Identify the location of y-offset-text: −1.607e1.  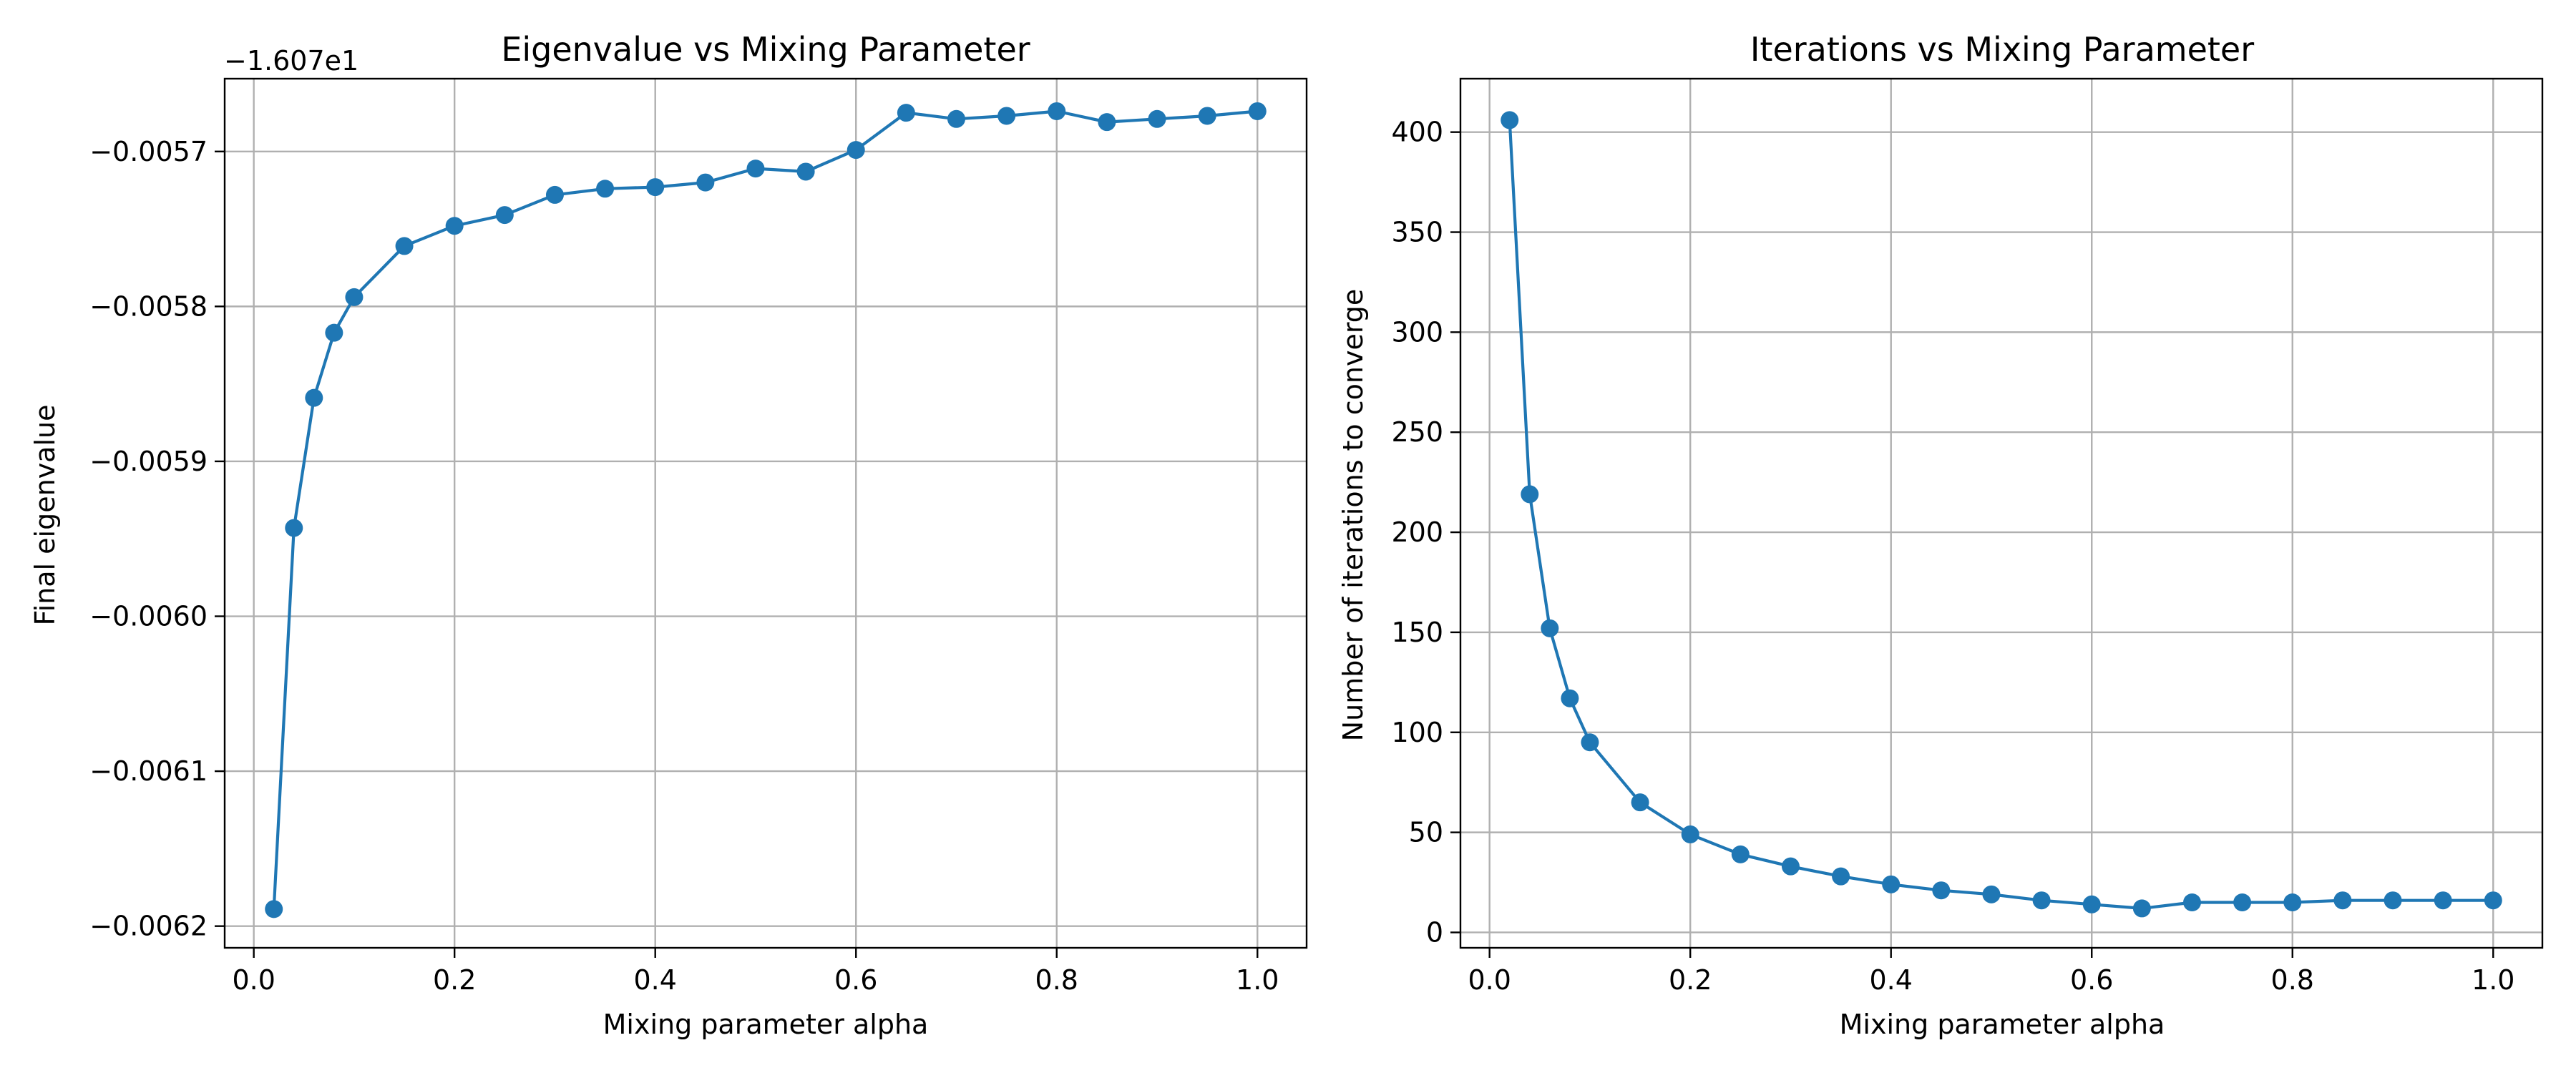
(291, 61).